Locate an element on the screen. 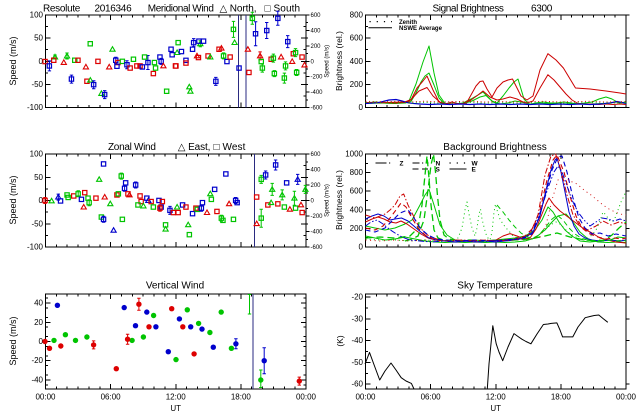  svg-text: Signal Brightness is located at coordinates (468, 9).